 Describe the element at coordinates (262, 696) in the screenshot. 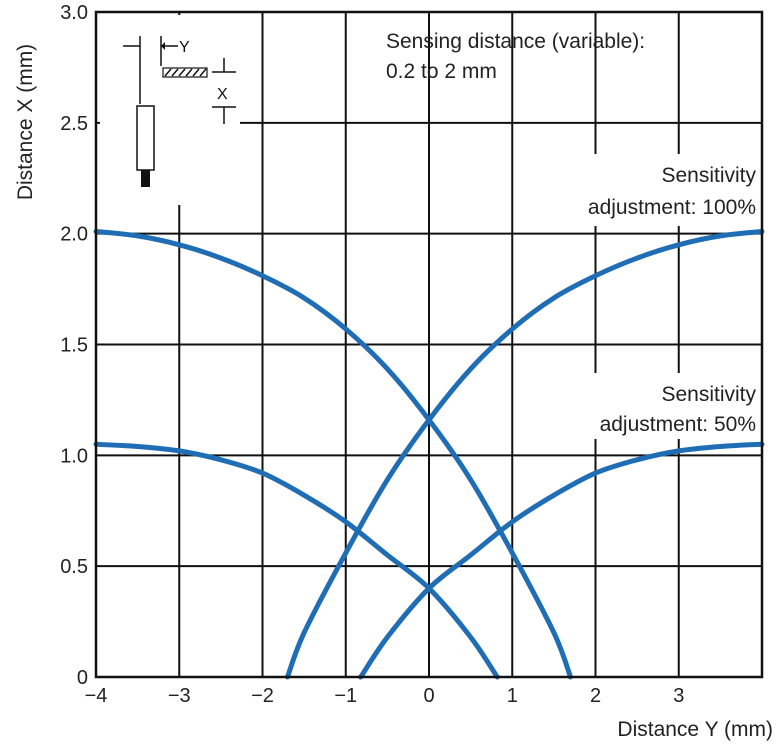

I see `x-tick-label: −2` at that location.